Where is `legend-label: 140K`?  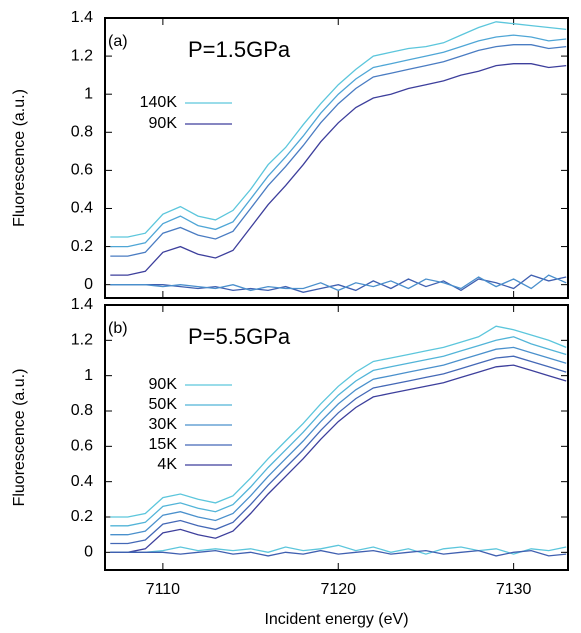 legend-label: 140K is located at coordinates (159, 102).